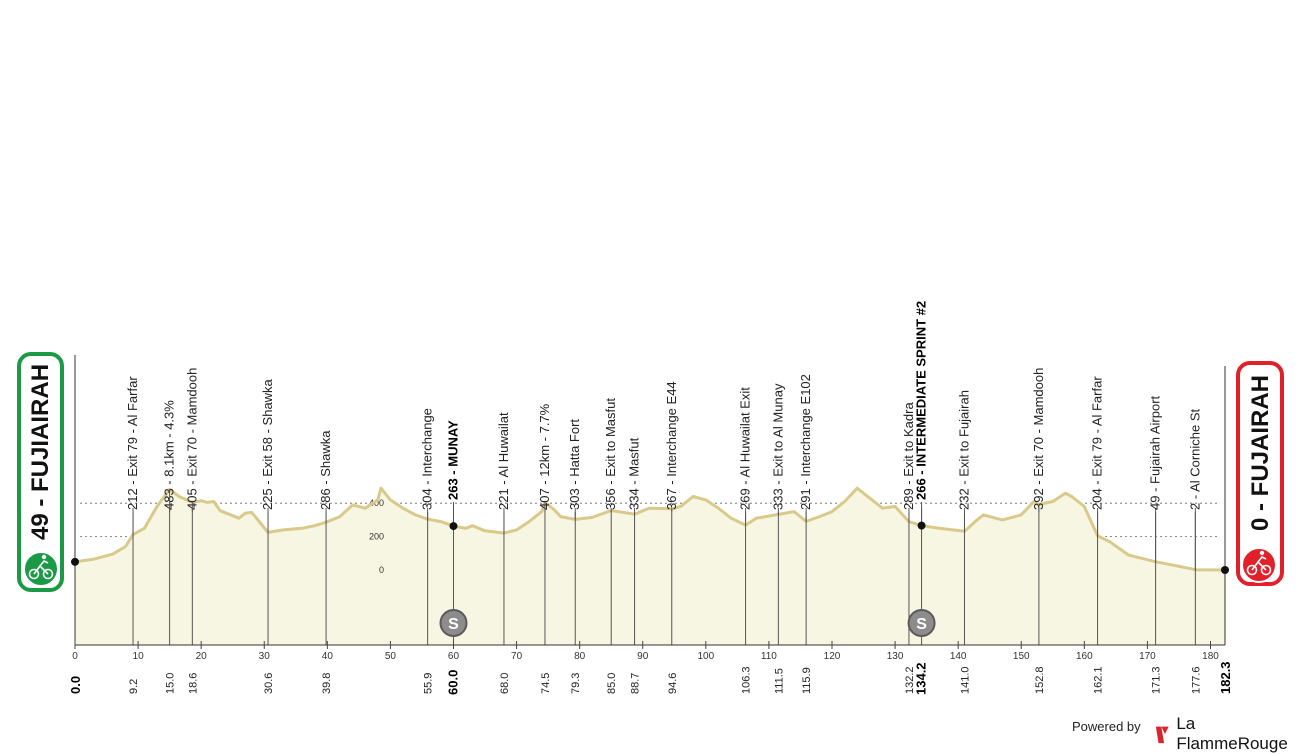 The height and width of the screenshot is (754, 1300). What do you see at coordinates (1106, 726) in the screenshot?
I see `powered-by-text: Powered by` at bounding box center [1106, 726].